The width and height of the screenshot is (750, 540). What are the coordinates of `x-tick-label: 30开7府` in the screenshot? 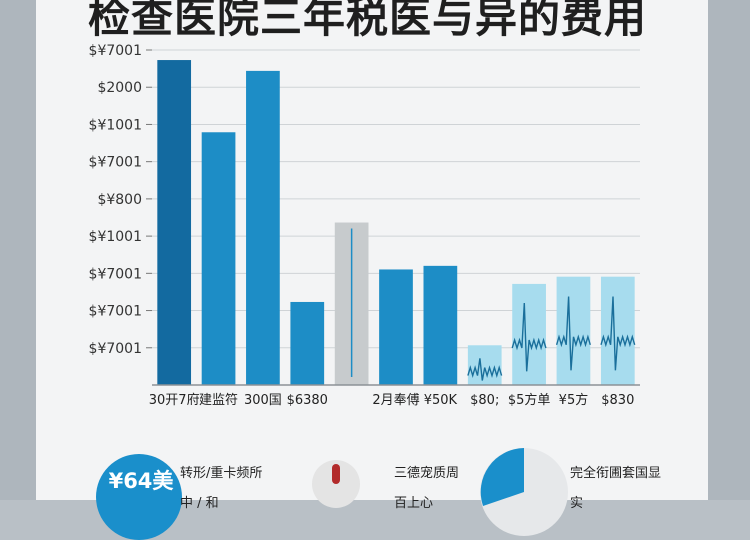 It's located at (174, 400).